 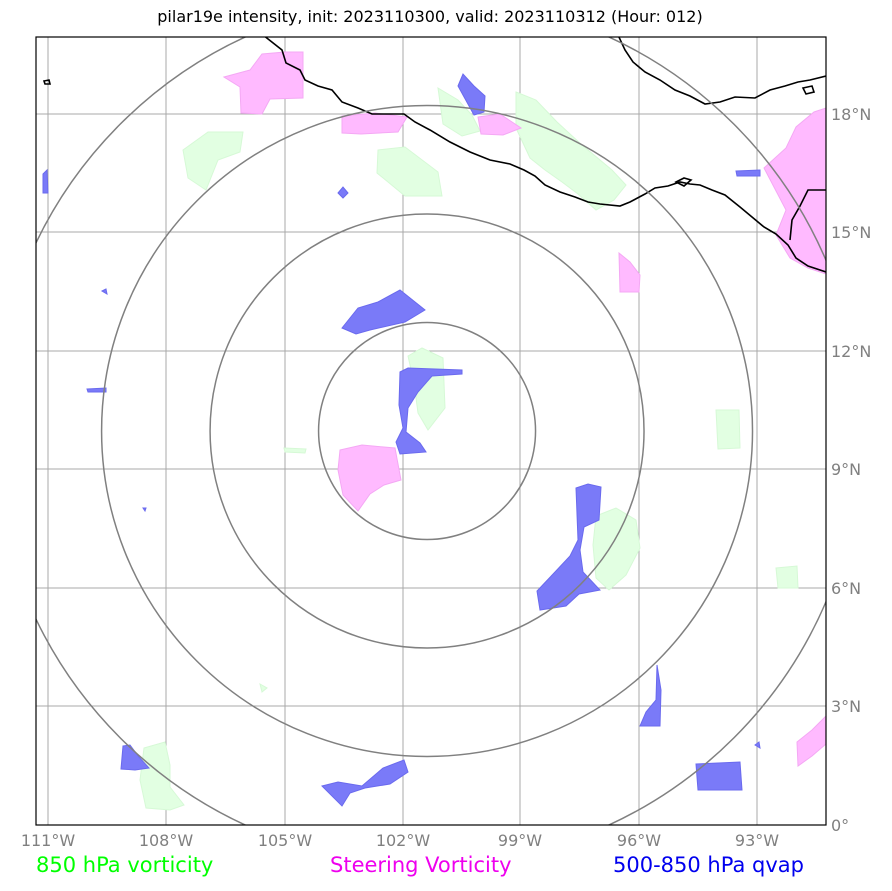 I want to click on lon-tick-label: 96°W, so click(x=639, y=840).